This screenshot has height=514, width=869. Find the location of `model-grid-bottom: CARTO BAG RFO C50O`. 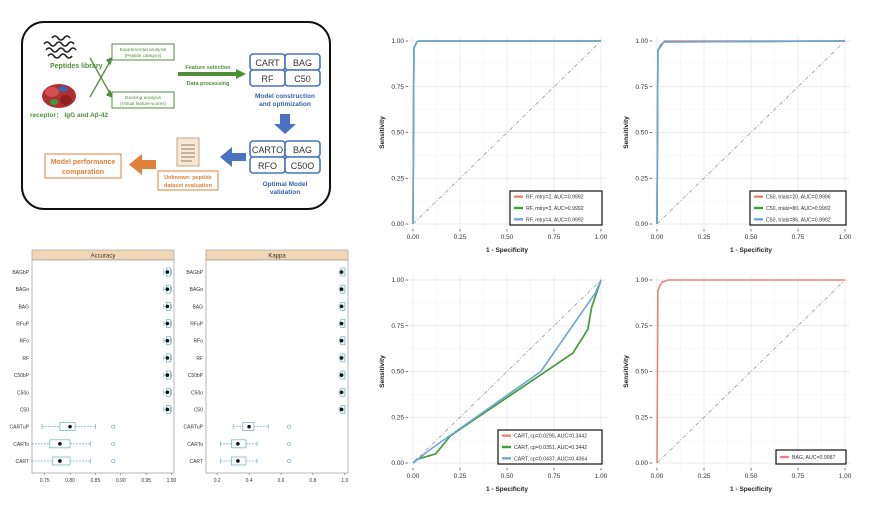

model-grid-bottom: CARTO BAG RFO C50O is located at coordinates (285, 157).